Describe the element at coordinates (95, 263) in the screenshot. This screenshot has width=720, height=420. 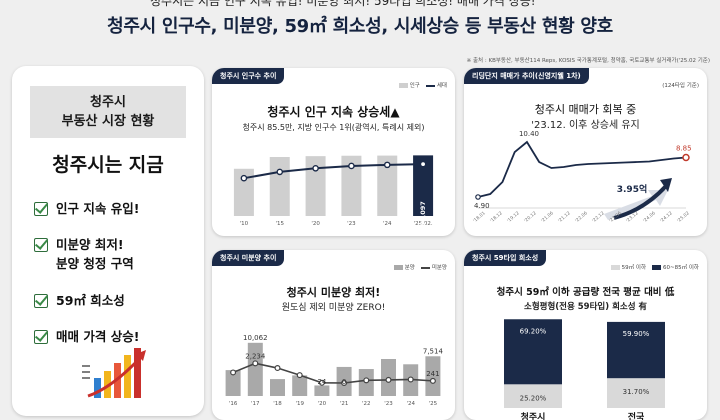
I see `check-item-label-2: 분양 청정 구역` at that location.